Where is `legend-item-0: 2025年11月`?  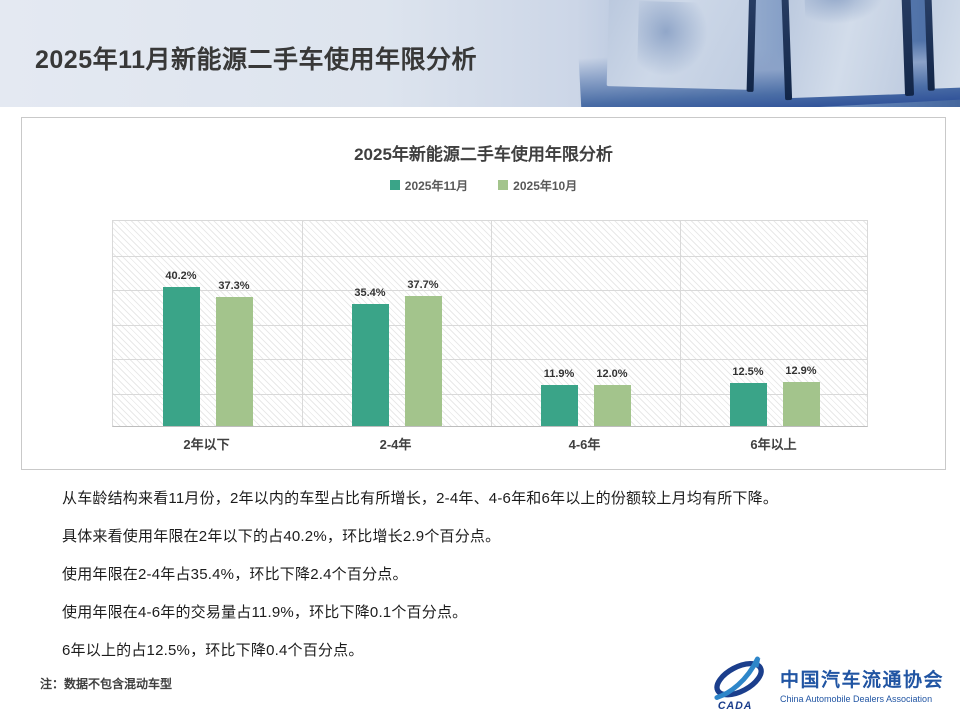 legend-item-0: 2025年11月 is located at coordinates (429, 185).